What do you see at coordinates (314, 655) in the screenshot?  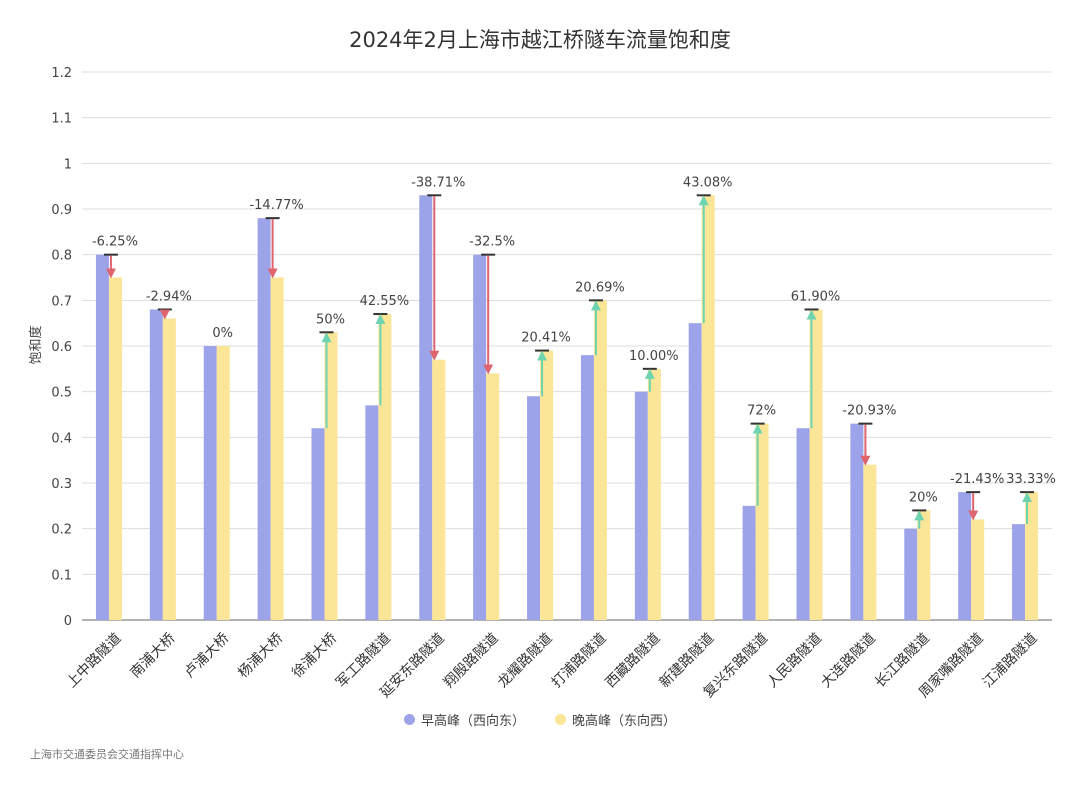 I see `x-tick-label: 徐浦大桥` at bounding box center [314, 655].